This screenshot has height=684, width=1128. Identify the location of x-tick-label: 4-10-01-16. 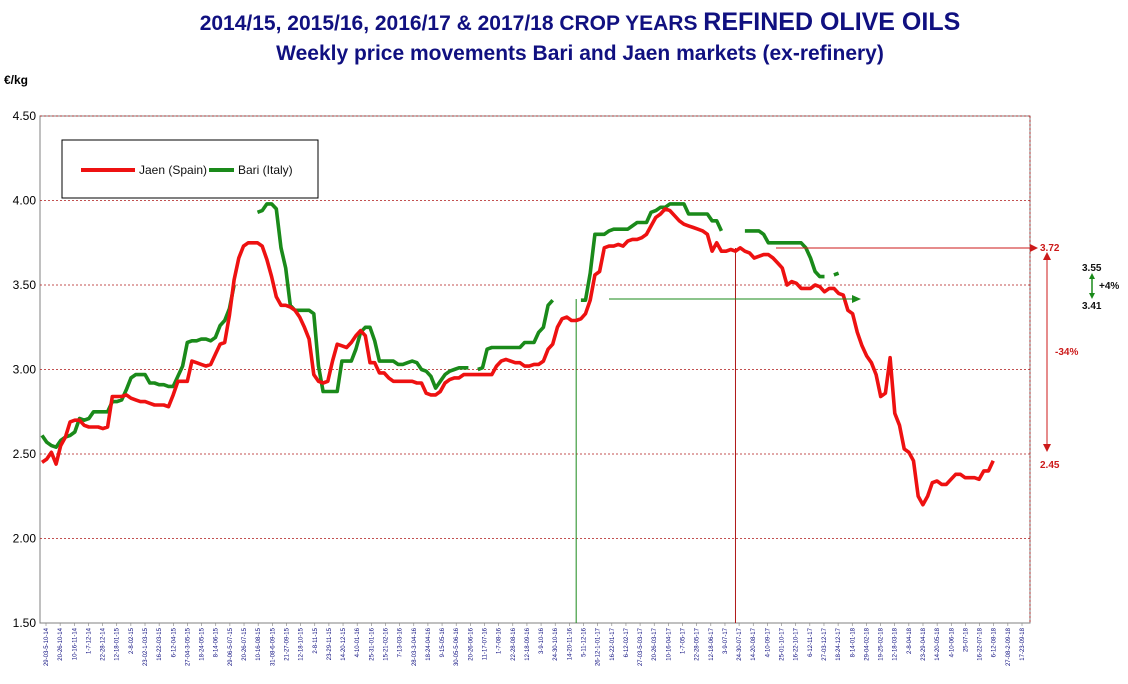
(358, 642).